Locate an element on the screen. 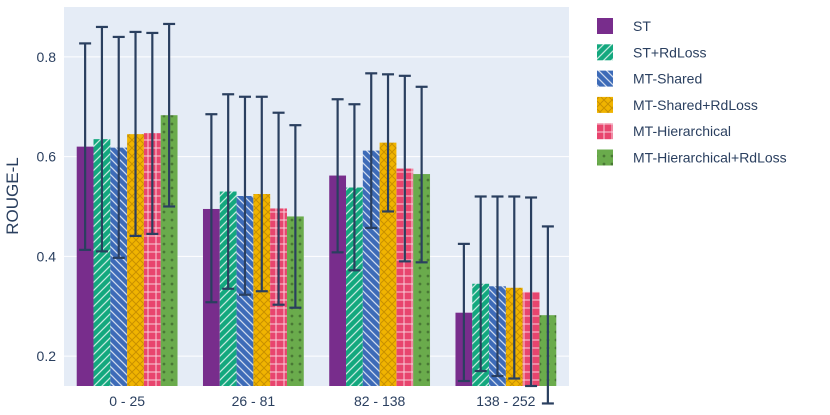 The image size is (830, 415). y-axis-label: ROUGE-L is located at coordinates (12, 195).